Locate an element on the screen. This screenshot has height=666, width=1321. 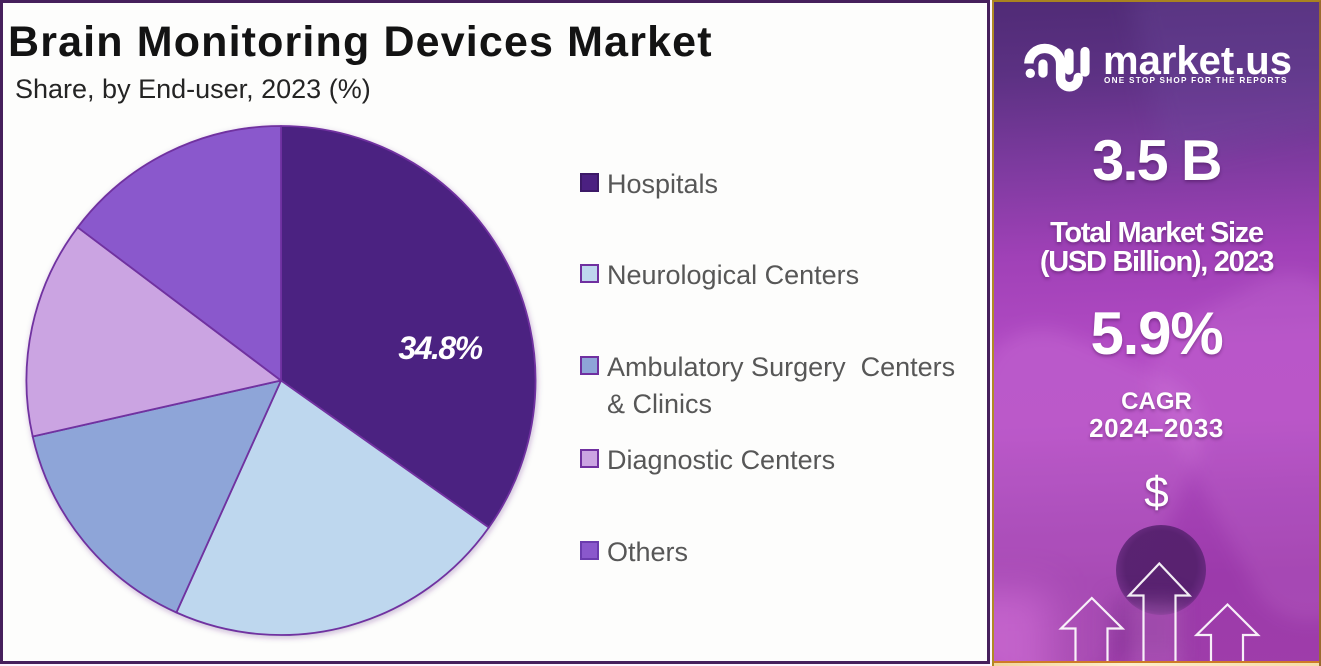
svg-text: 34.8% is located at coordinates (440, 348).